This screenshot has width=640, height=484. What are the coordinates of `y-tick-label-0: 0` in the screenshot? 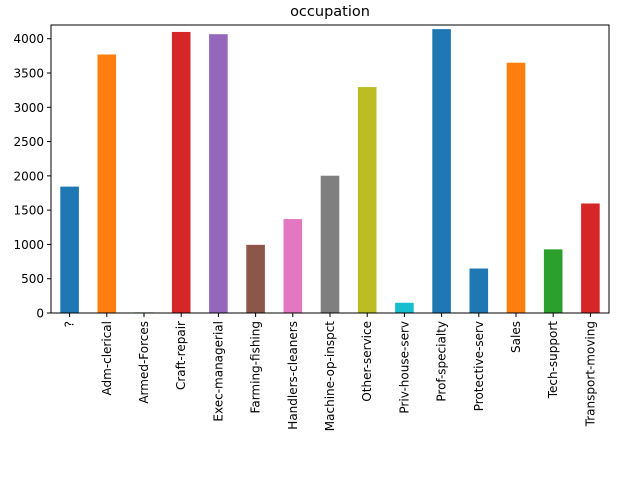 It's located at (40, 314).